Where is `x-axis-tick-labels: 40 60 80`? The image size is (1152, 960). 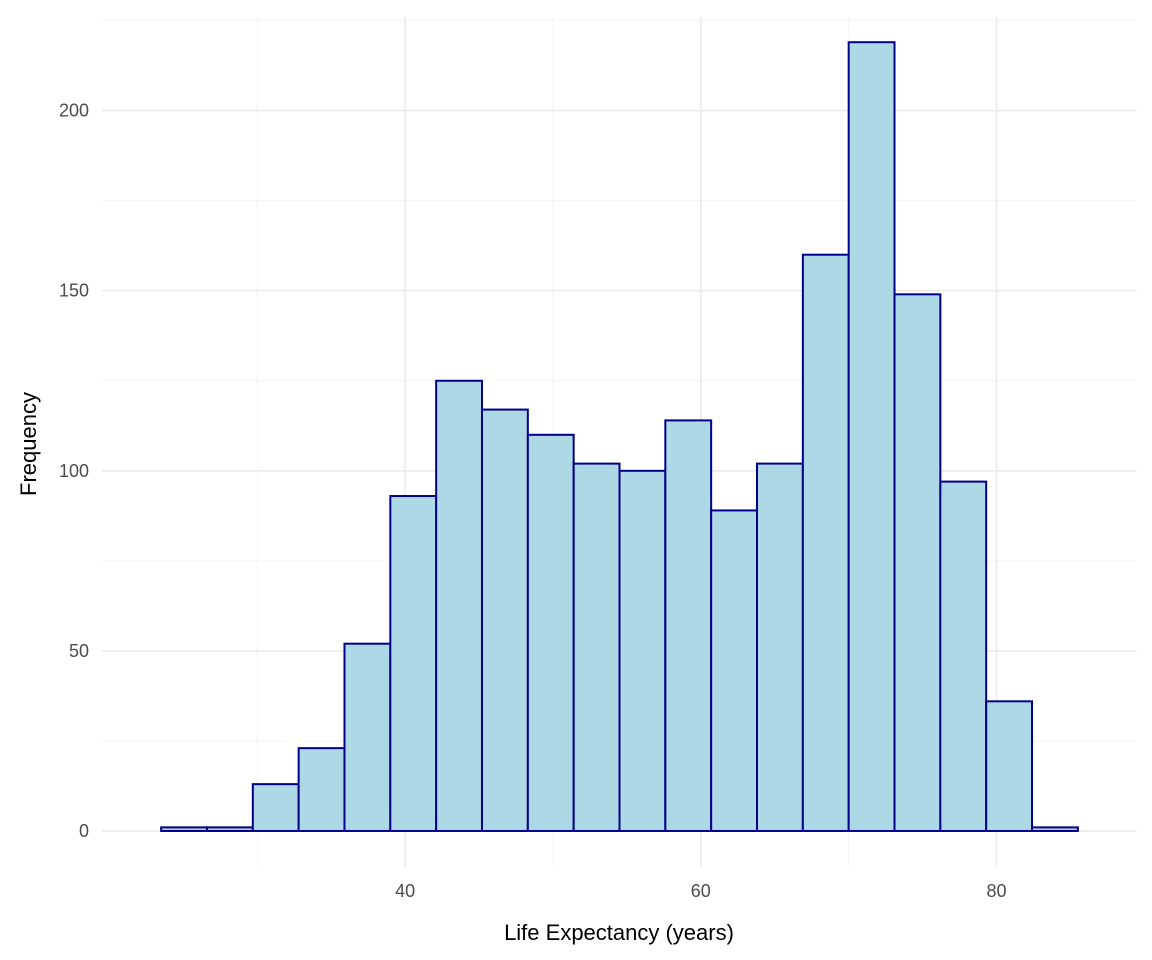
x-axis-tick-labels: 40 60 80 is located at coordinates (700, 891).